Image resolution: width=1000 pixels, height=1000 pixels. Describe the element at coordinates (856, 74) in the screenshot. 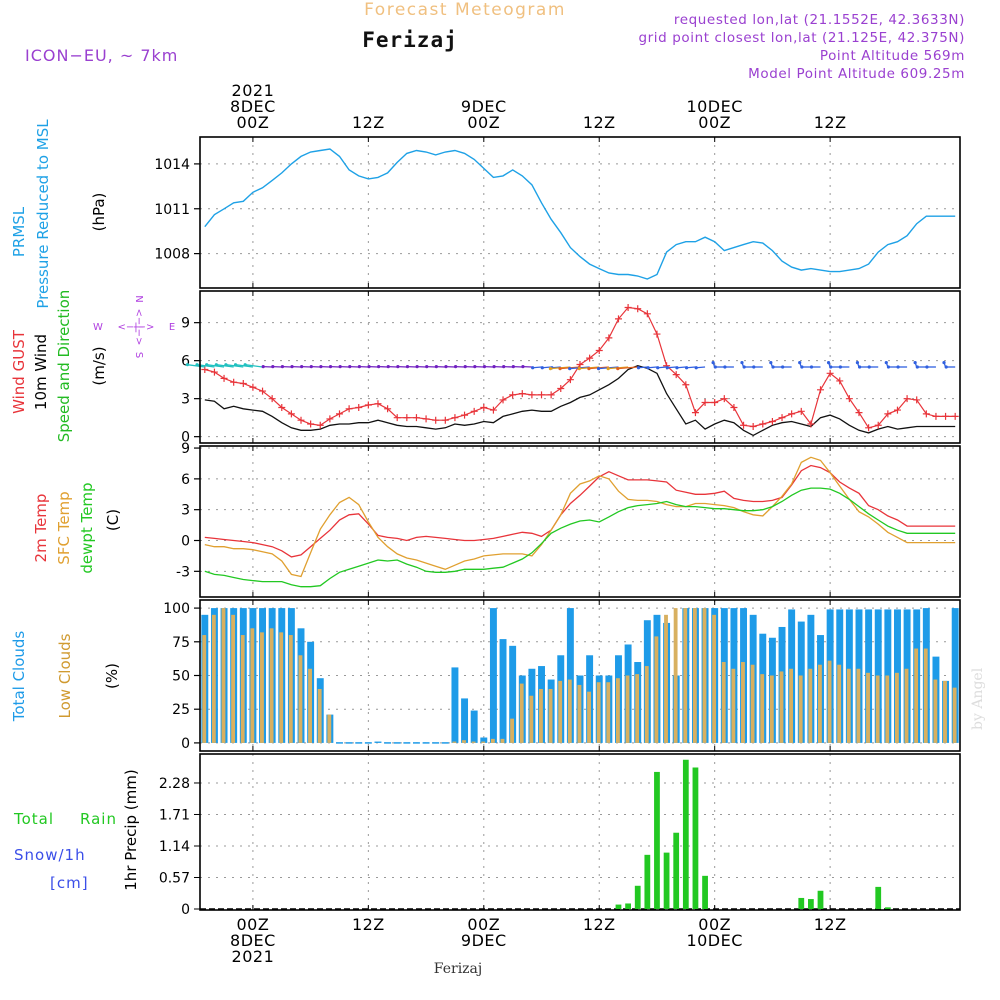

I see `model-altitude: Model Point Altitude 609.25m` at that location.